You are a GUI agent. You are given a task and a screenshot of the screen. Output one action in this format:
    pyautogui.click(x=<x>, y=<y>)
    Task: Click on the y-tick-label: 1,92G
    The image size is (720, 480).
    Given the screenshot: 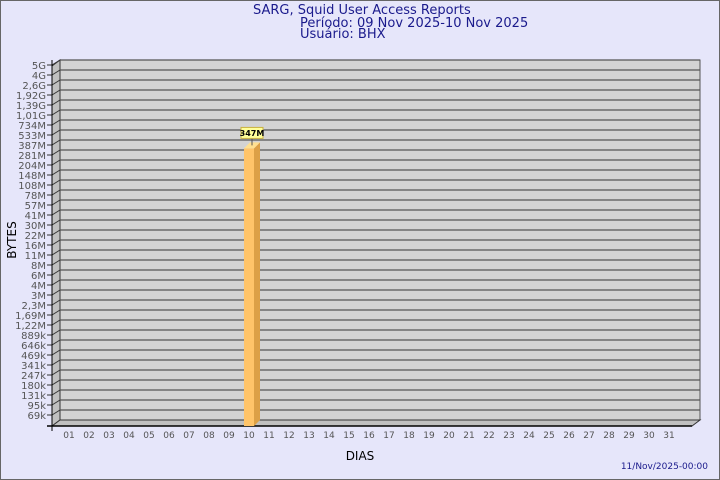 What is the action you would take?
    pyautogui.click(x=31, y=96)
    